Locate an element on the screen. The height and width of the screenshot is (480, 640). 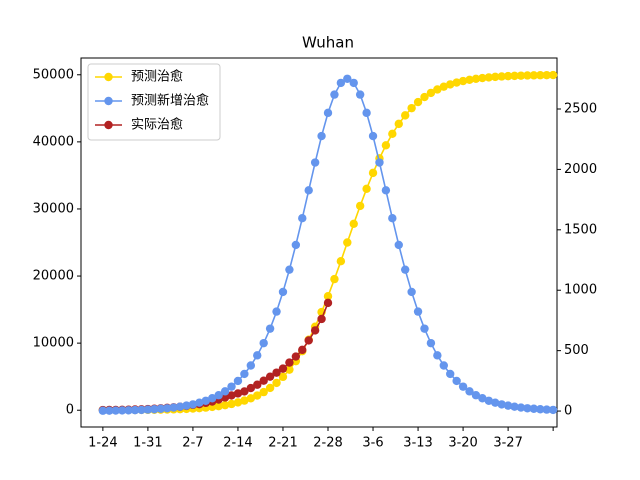
y2-tick-label: 500 is located at coordinates (576, 350).